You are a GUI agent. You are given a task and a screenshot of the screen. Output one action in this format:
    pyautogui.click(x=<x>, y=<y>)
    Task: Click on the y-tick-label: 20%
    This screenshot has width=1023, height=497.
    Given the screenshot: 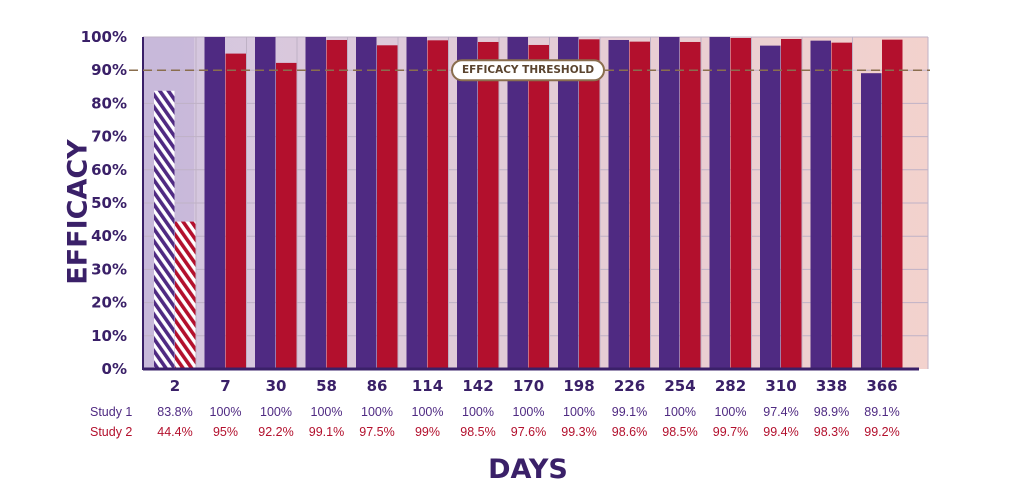 What is the action you would take?
    pyautogui.click(x=109, y=303)
    